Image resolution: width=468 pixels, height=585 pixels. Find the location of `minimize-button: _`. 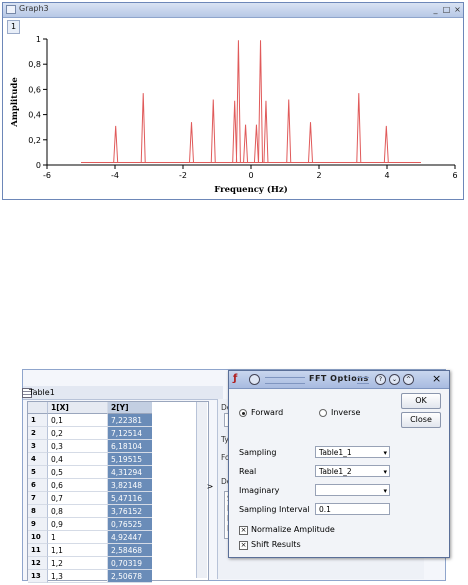

minimize-button: _ is located at coordinates (435, 9).